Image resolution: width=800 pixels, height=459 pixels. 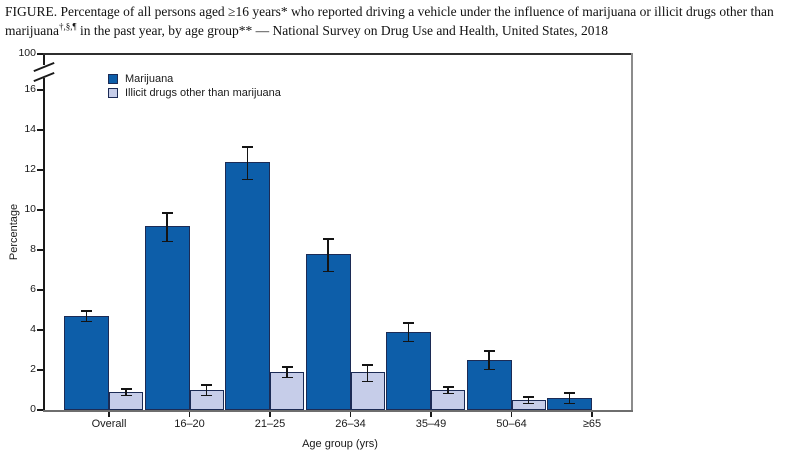 I want to click on x-axis-line, so click(x=338, y=411).